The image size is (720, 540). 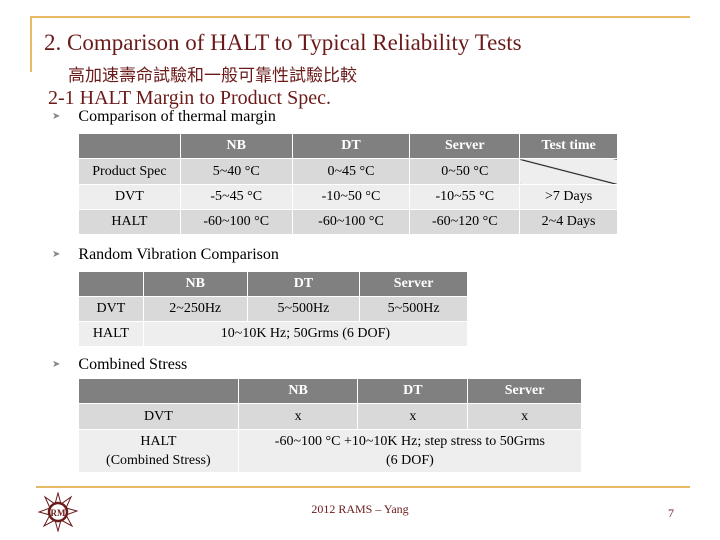 What do you see at coordinates (129, 171) in the screenshot?
I see `row-label: Product Spec` at bounding box center [129, 171].